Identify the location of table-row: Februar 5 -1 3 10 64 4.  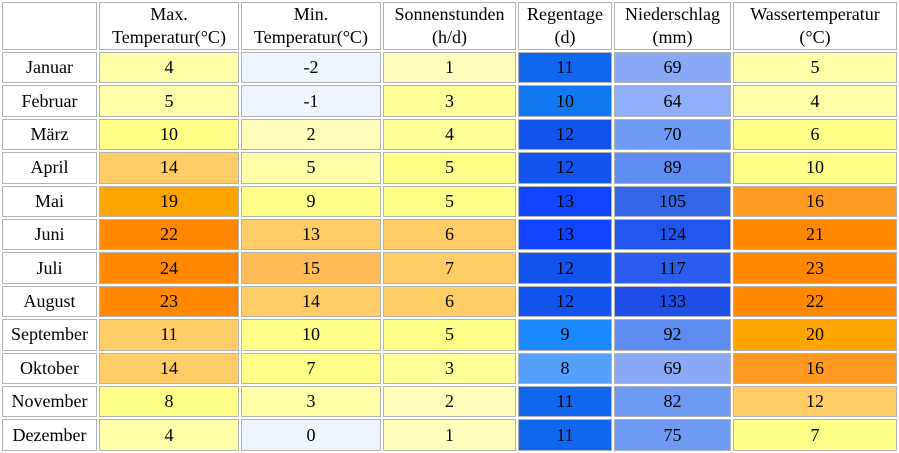
(449, 101).